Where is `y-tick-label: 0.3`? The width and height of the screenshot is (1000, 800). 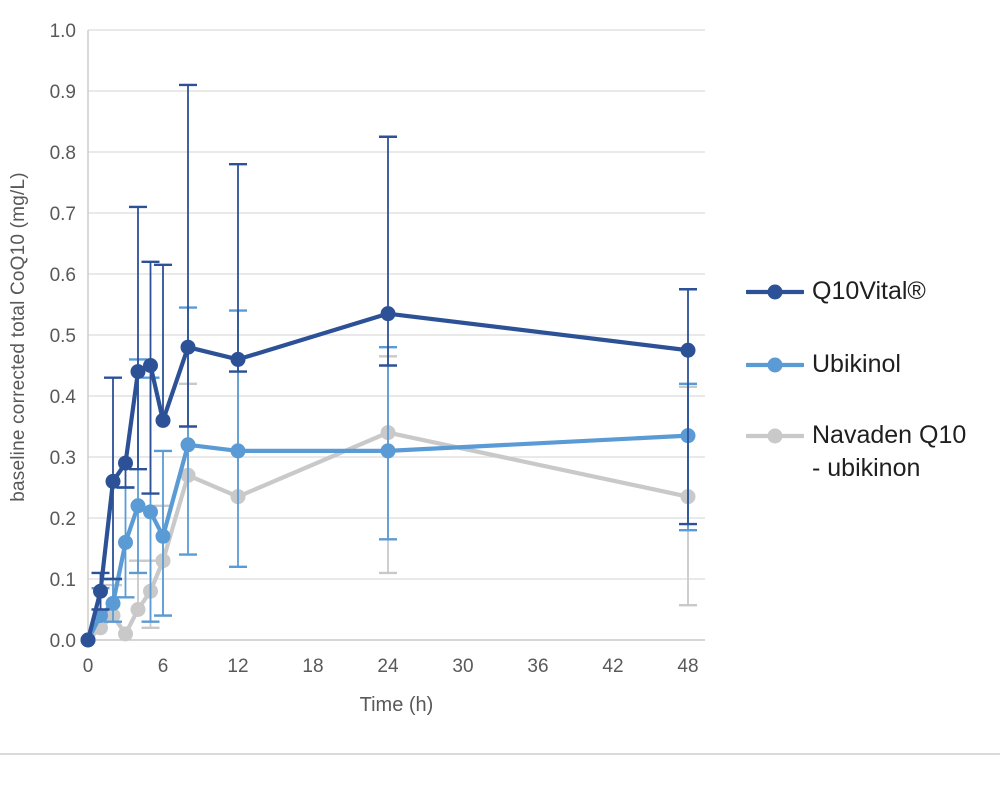 y-tick-label: 0.3 is located at coordinates (63, 458).